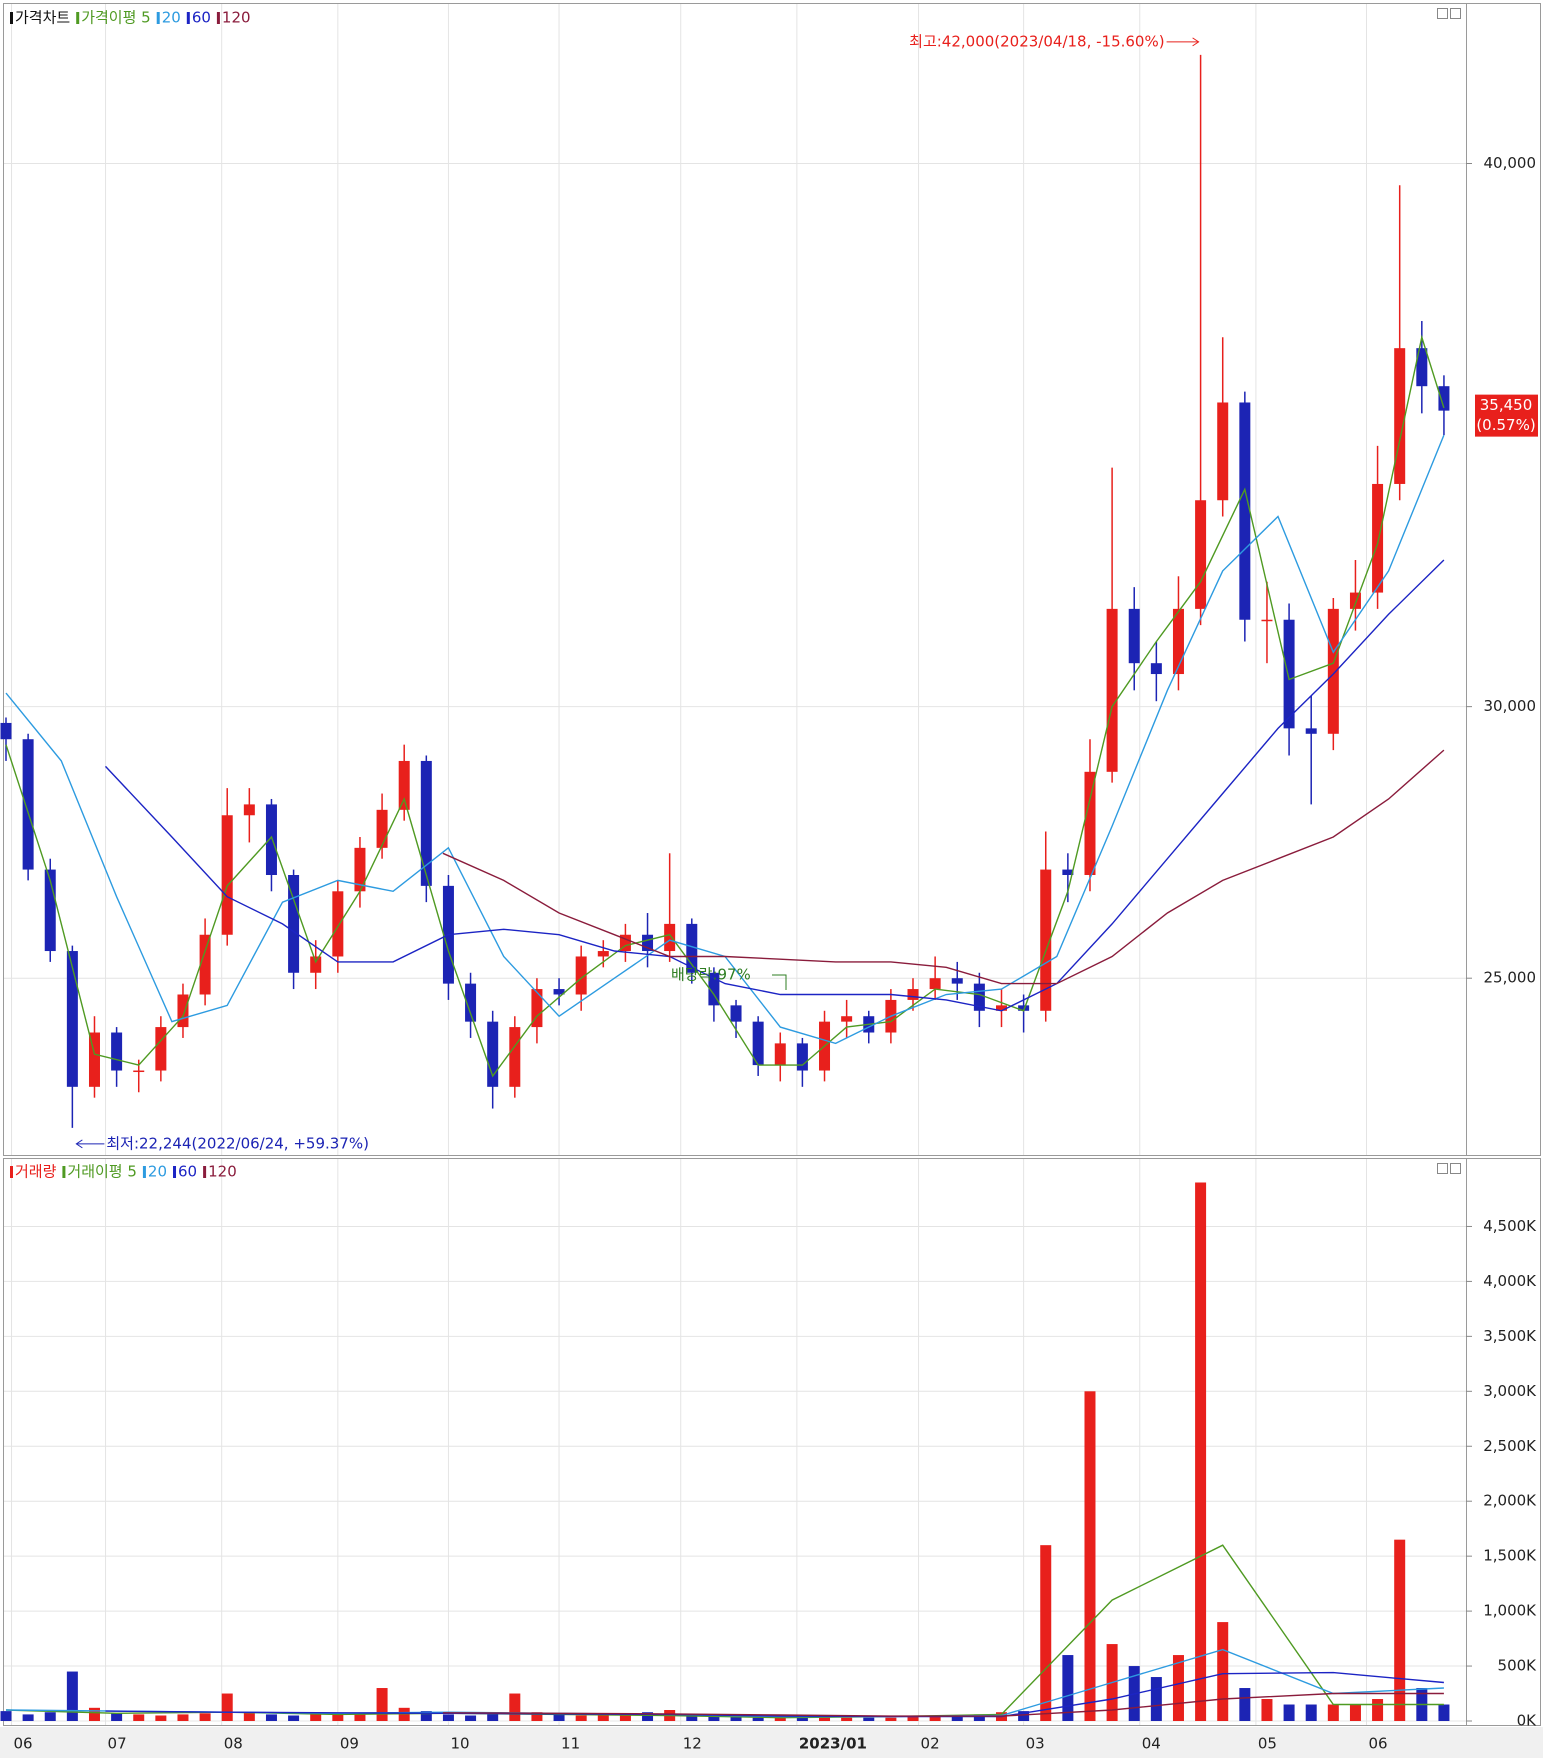 This screenshot has height=1758, width=1543. I want to click on window-buttons, so click(1449, 591).